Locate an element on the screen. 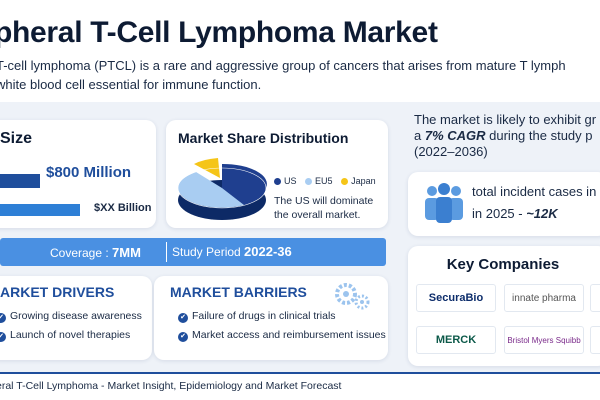 Image resolution: width=600 pixels, height=400 pixels. pie-chart-icon is located at coordinates (222, 189).